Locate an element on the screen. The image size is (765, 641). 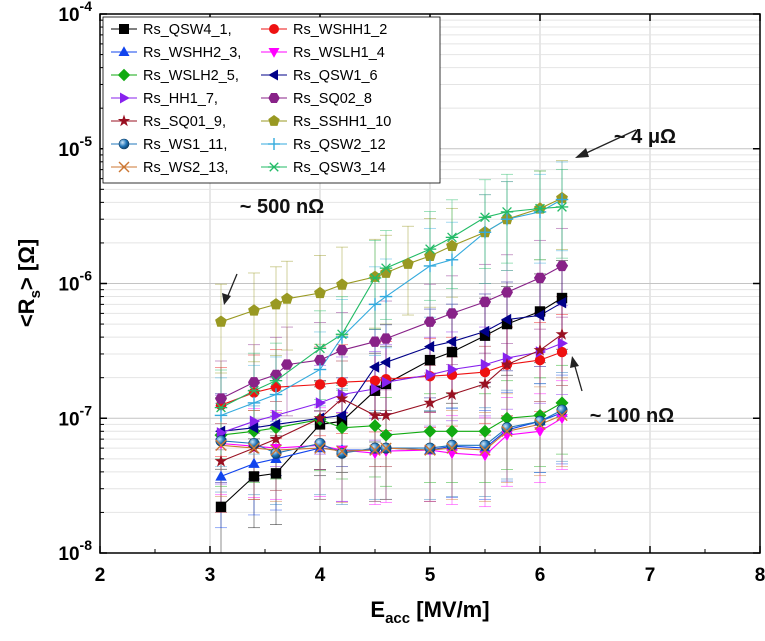
legend-label: Rs_QSW1_6 is located at coordinates (335, 76).